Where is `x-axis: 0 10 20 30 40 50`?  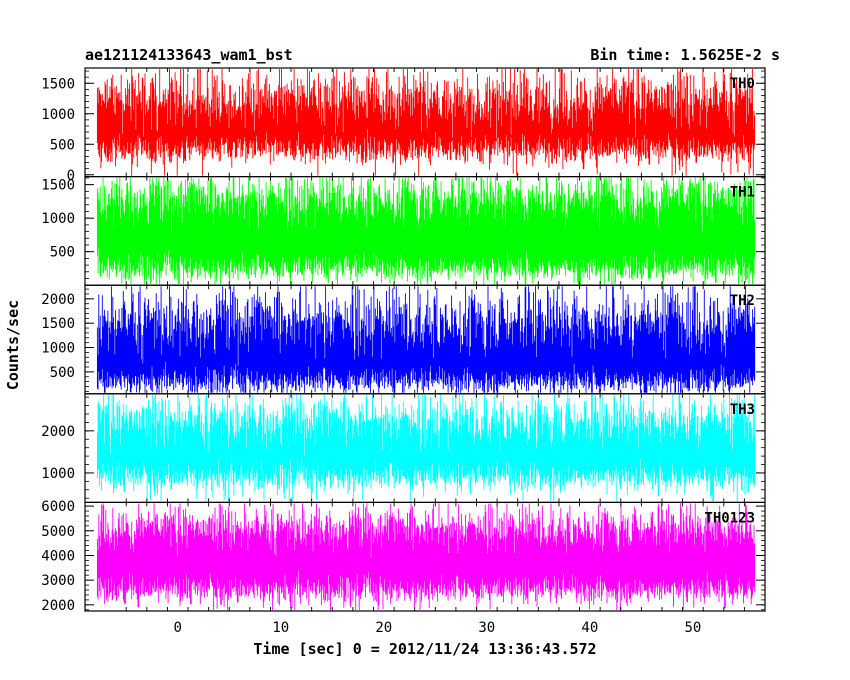
x-axis: 0 10 20 30 40 50 is located at coordinates (438, 628).